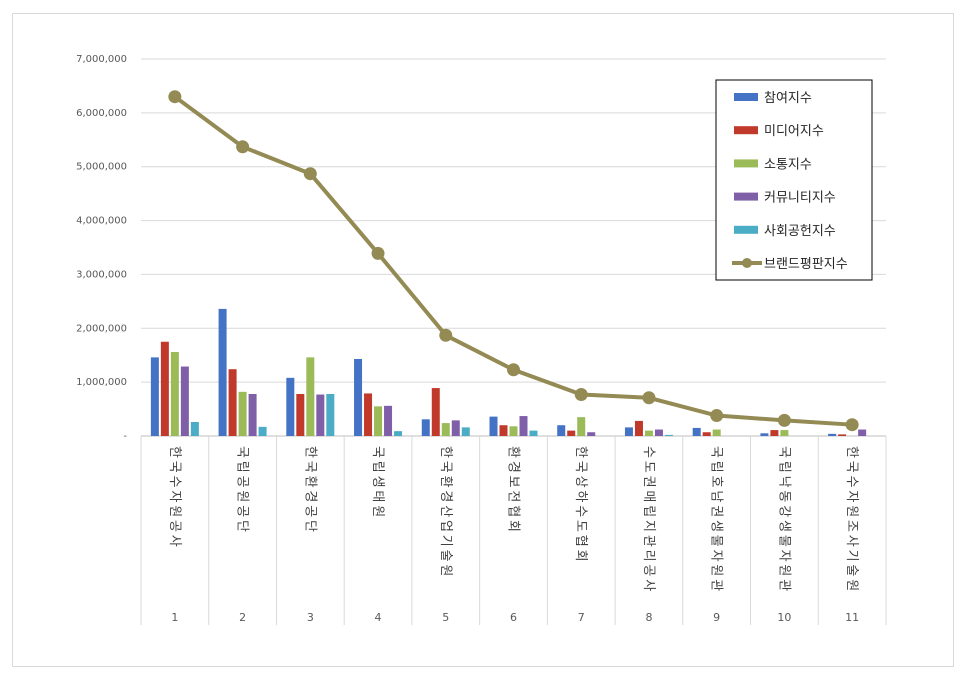 This screenshot has width=966, height=681. Describe the element at coordinates (445, 556) in the screenshot. I see `category-name-char: 술` at that location.